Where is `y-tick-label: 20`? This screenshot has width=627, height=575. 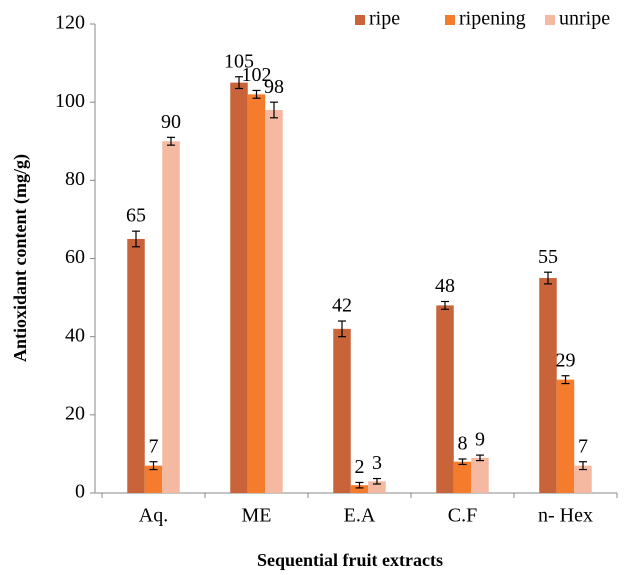
y-tick-label: 20 is located at coordinates (75, 413).